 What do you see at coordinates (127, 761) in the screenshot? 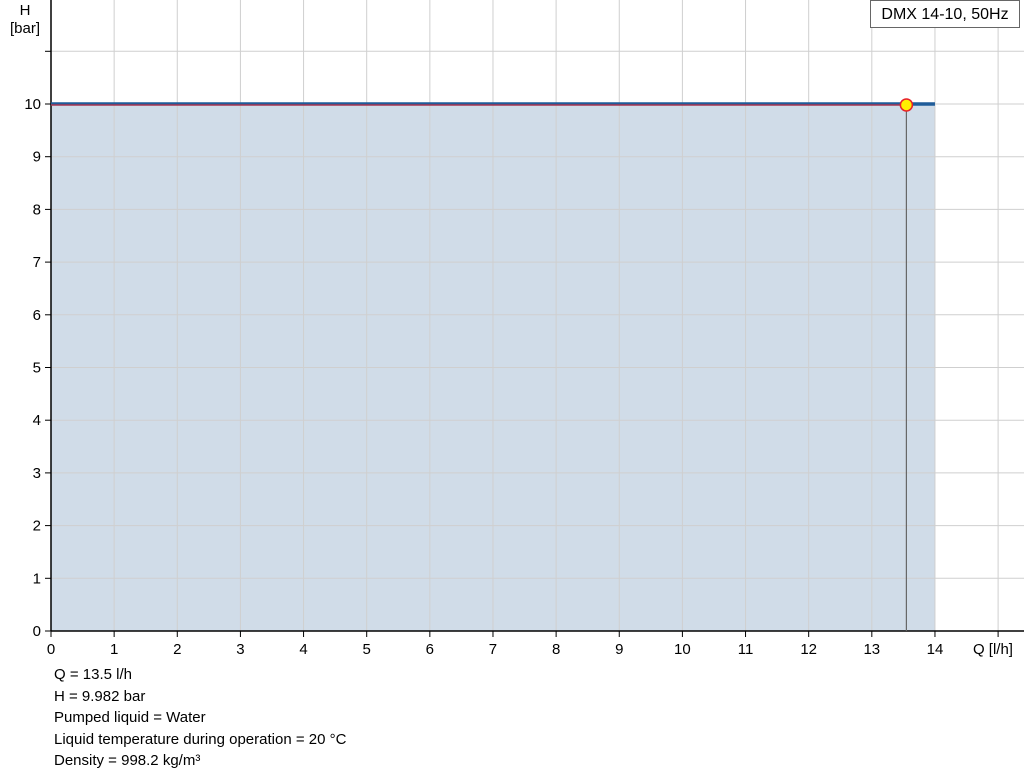
I see `info-density: Density = 998.2 kg/m³` at bounding box center [127, 761].